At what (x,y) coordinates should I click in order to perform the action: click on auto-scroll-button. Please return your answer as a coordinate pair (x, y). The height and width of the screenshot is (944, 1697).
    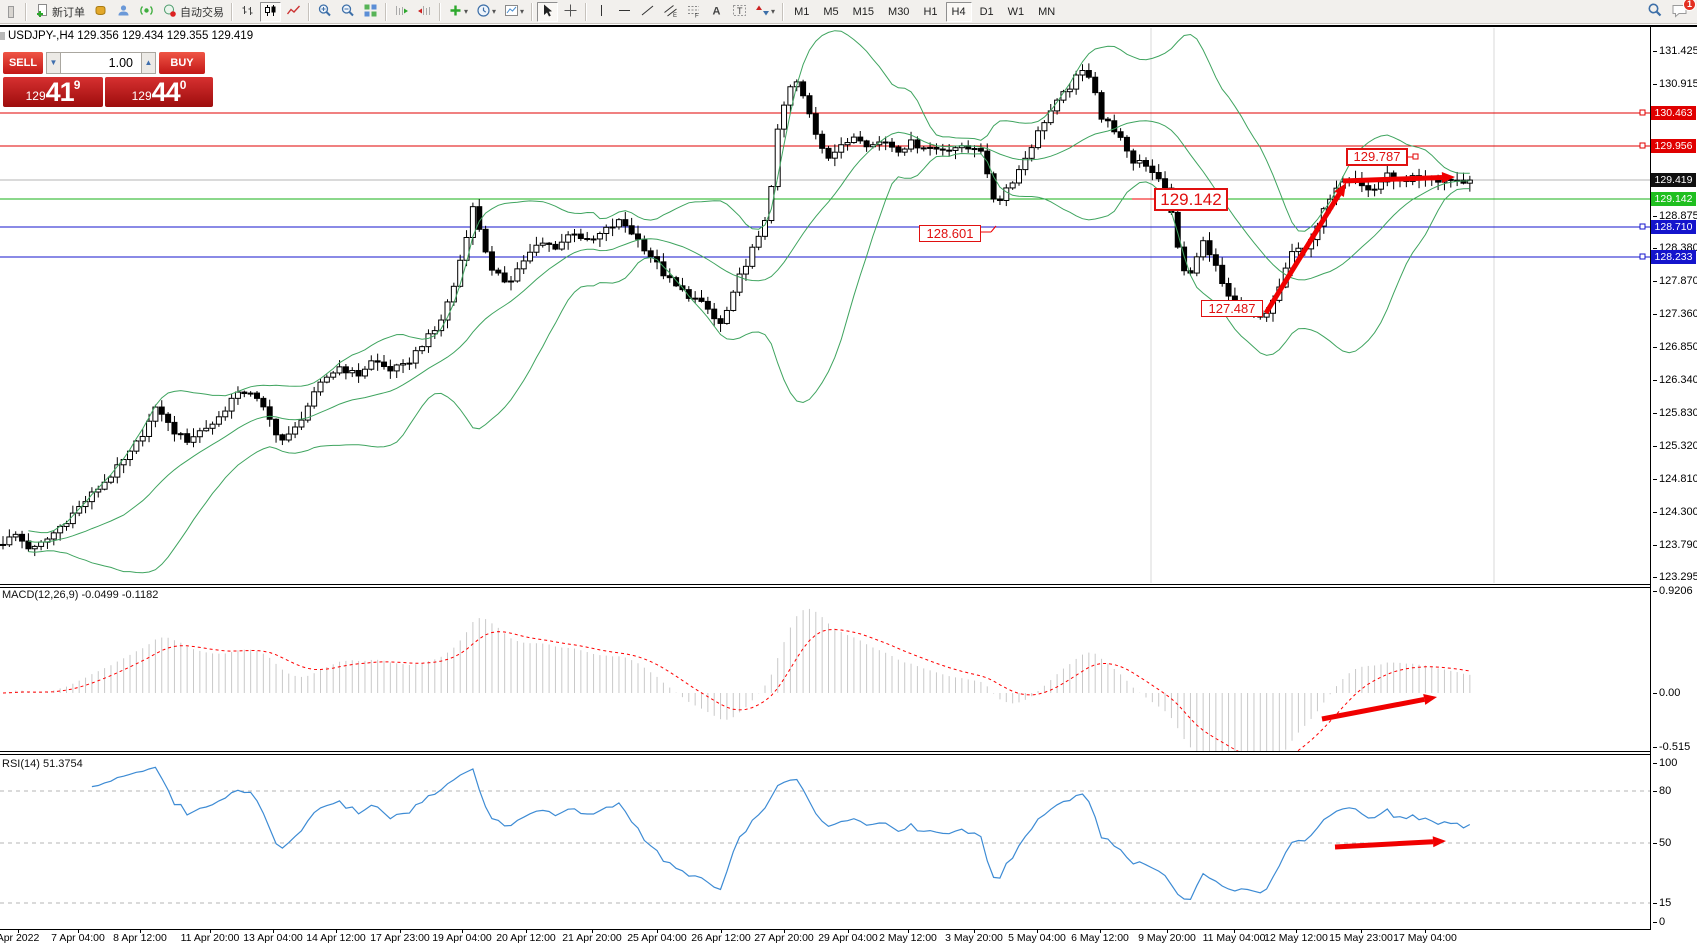
    Looking at the image, I should click on (401, 12).